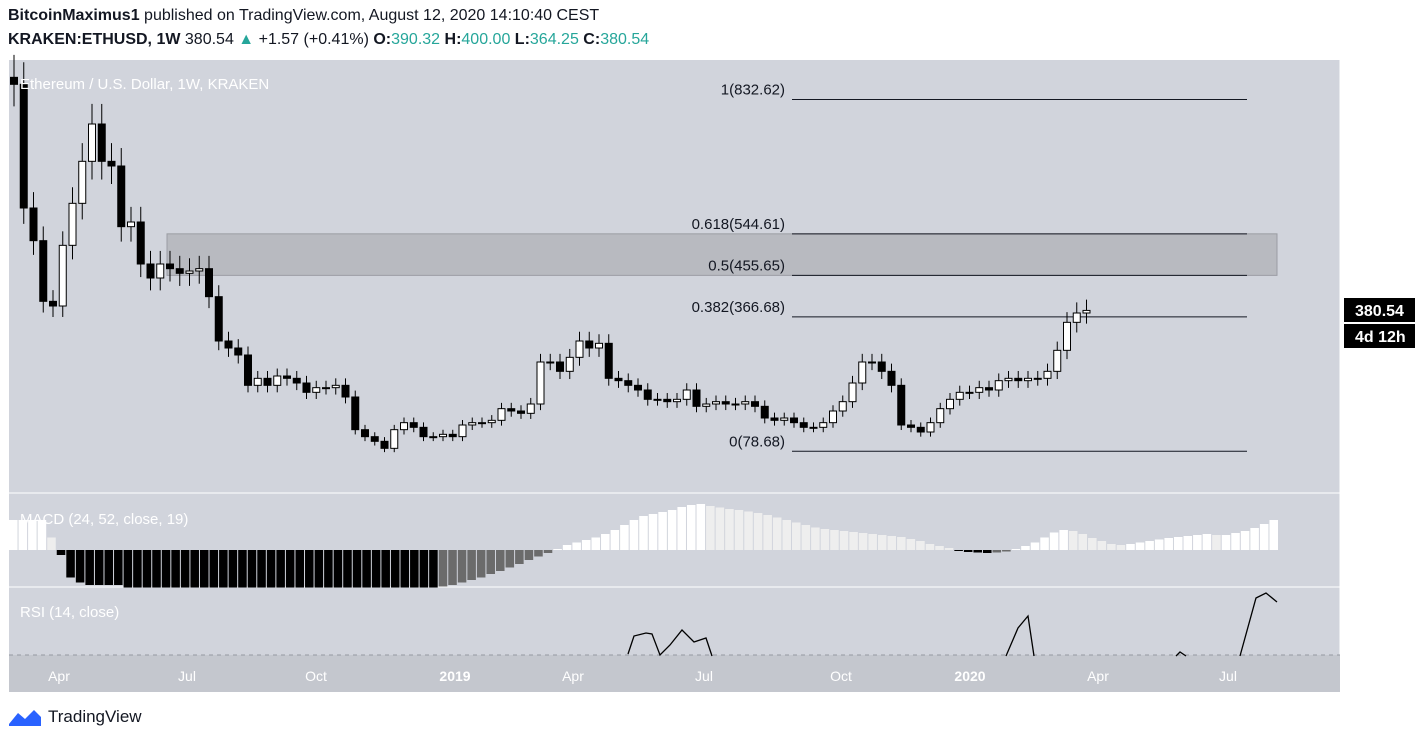 This screenshot has height=744, width=1427. I want to click on y-tick-label: 600.00, so click(1377, 208).